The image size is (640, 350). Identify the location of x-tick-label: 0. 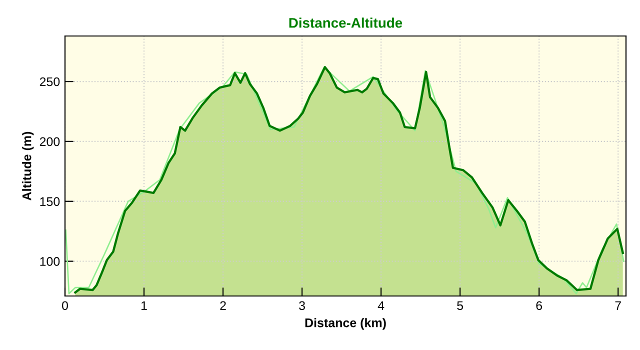
(65, 305).